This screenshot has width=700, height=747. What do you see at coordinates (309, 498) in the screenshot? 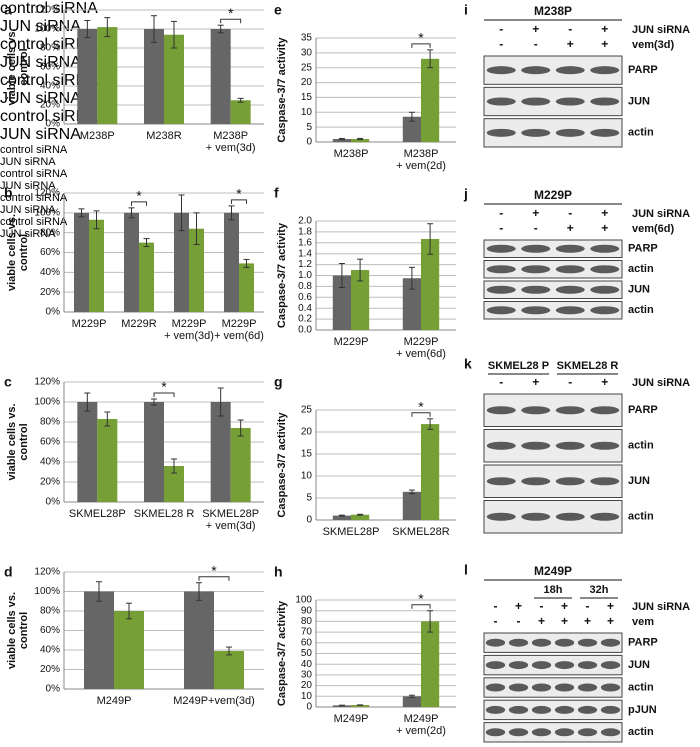
I see `y-tick-label: 5` at bounding box center [309, 498].